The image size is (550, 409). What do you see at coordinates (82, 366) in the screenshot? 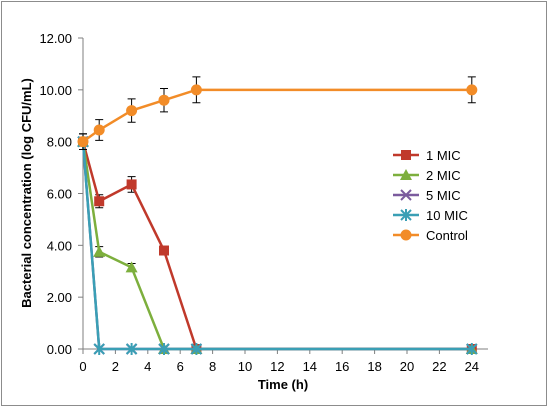
I see `x-tick-label: 0` at bounding box center [82, 366].